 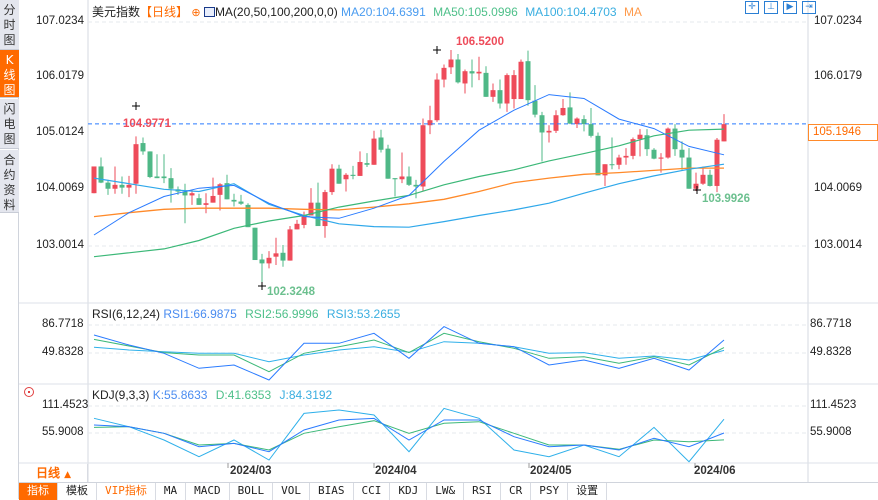 What do you see at coordinates (550, 491) in the screenshot?
I see `tab-psy: PSY` at bounding box center [550, 491].